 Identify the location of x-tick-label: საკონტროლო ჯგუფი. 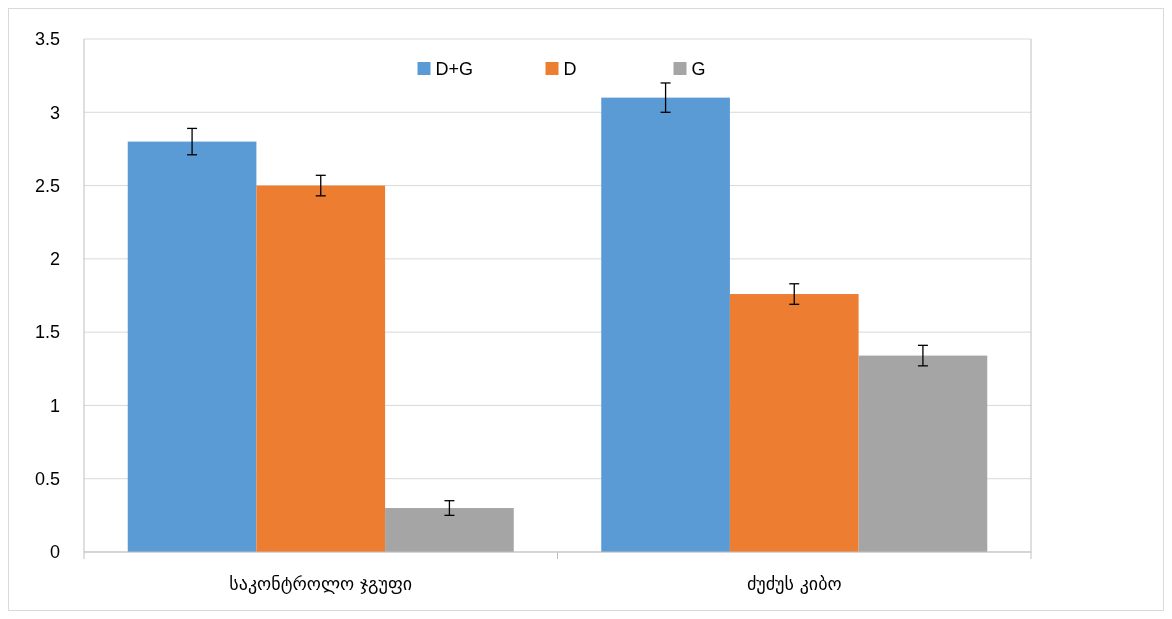
(321, 583).